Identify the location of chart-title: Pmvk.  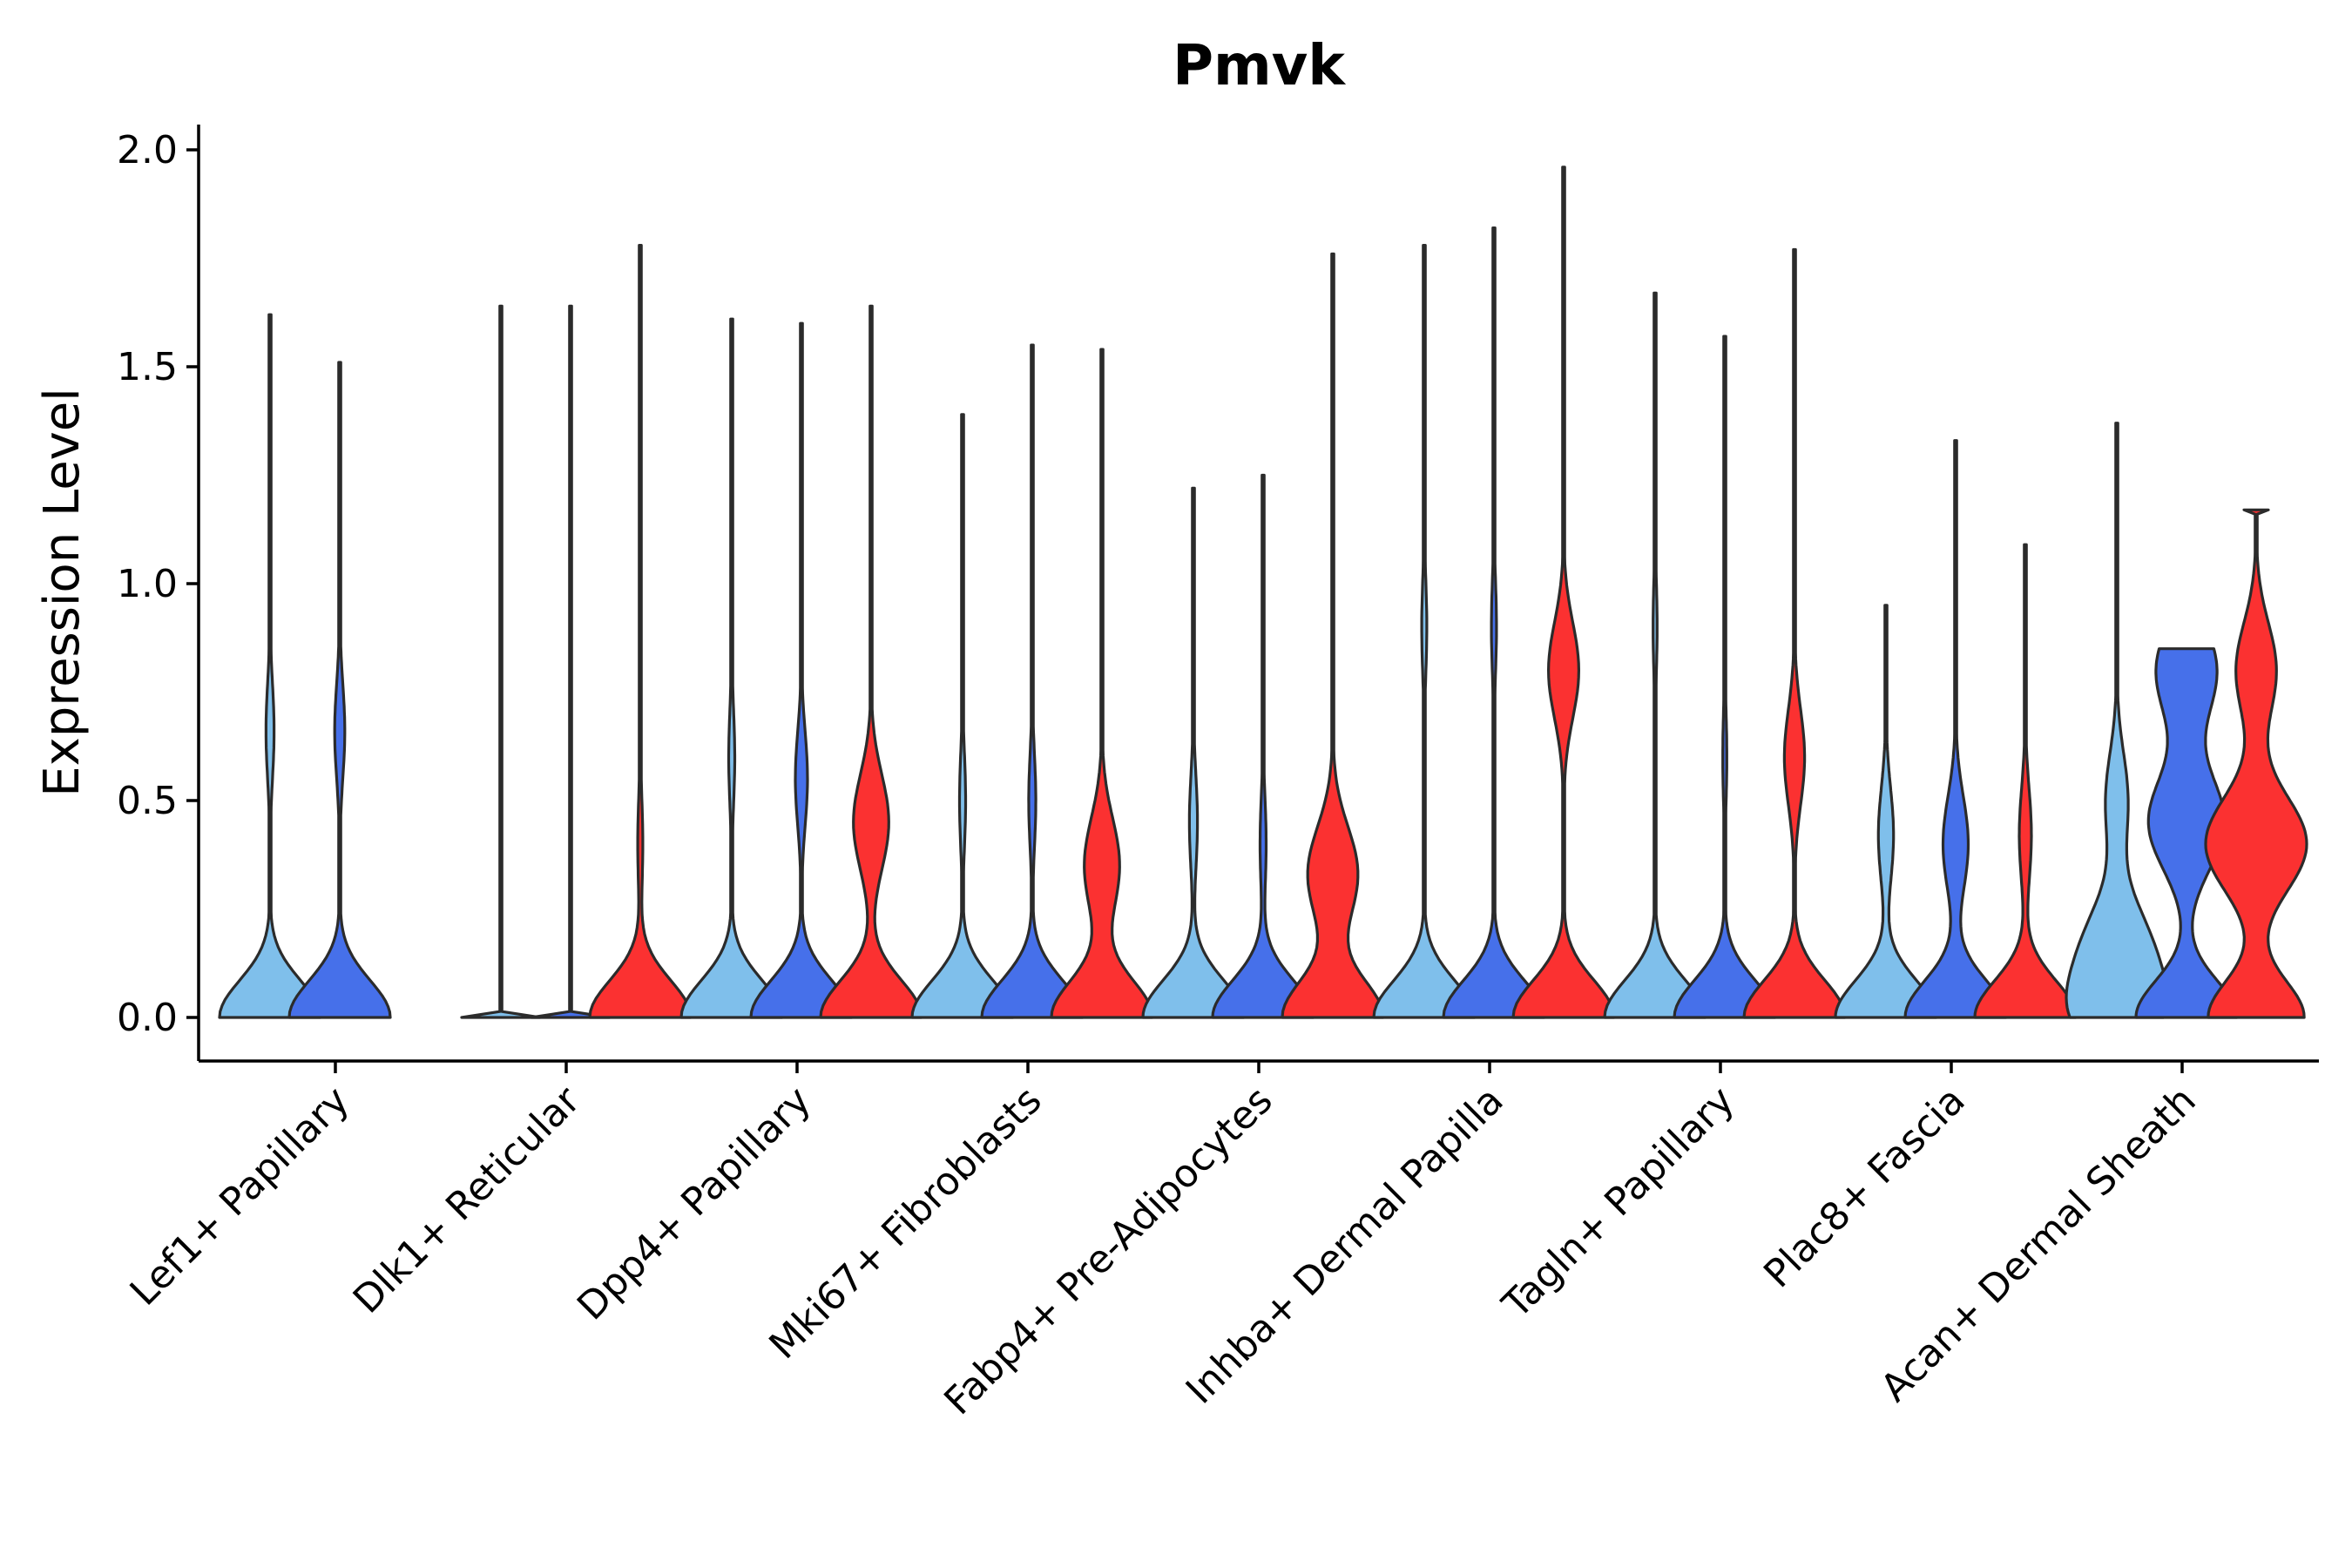
(1260, 66).